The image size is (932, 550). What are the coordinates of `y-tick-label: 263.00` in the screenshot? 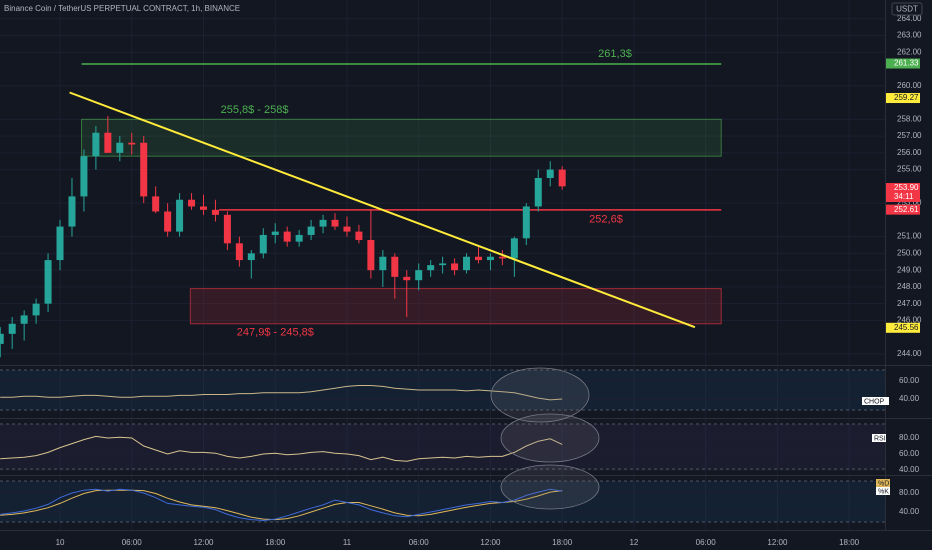 It's located at (909, 35).